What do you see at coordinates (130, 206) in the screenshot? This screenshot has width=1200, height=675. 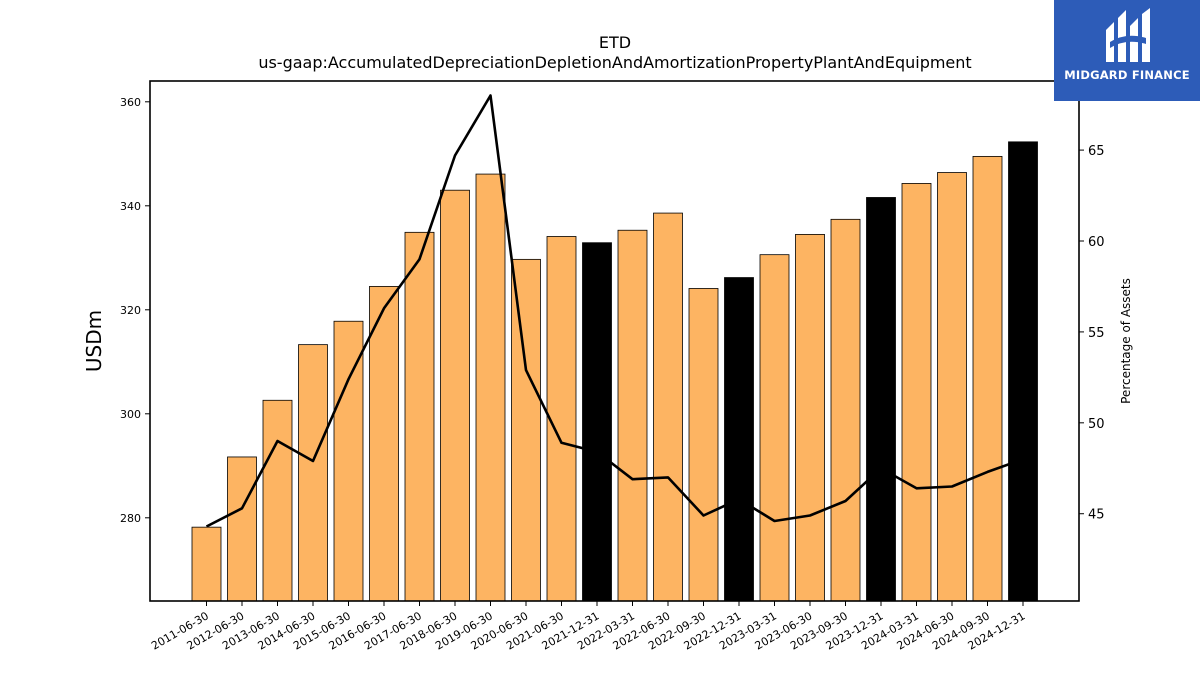 I see `y-tick-label: 340` at bounding box center [130, 206].